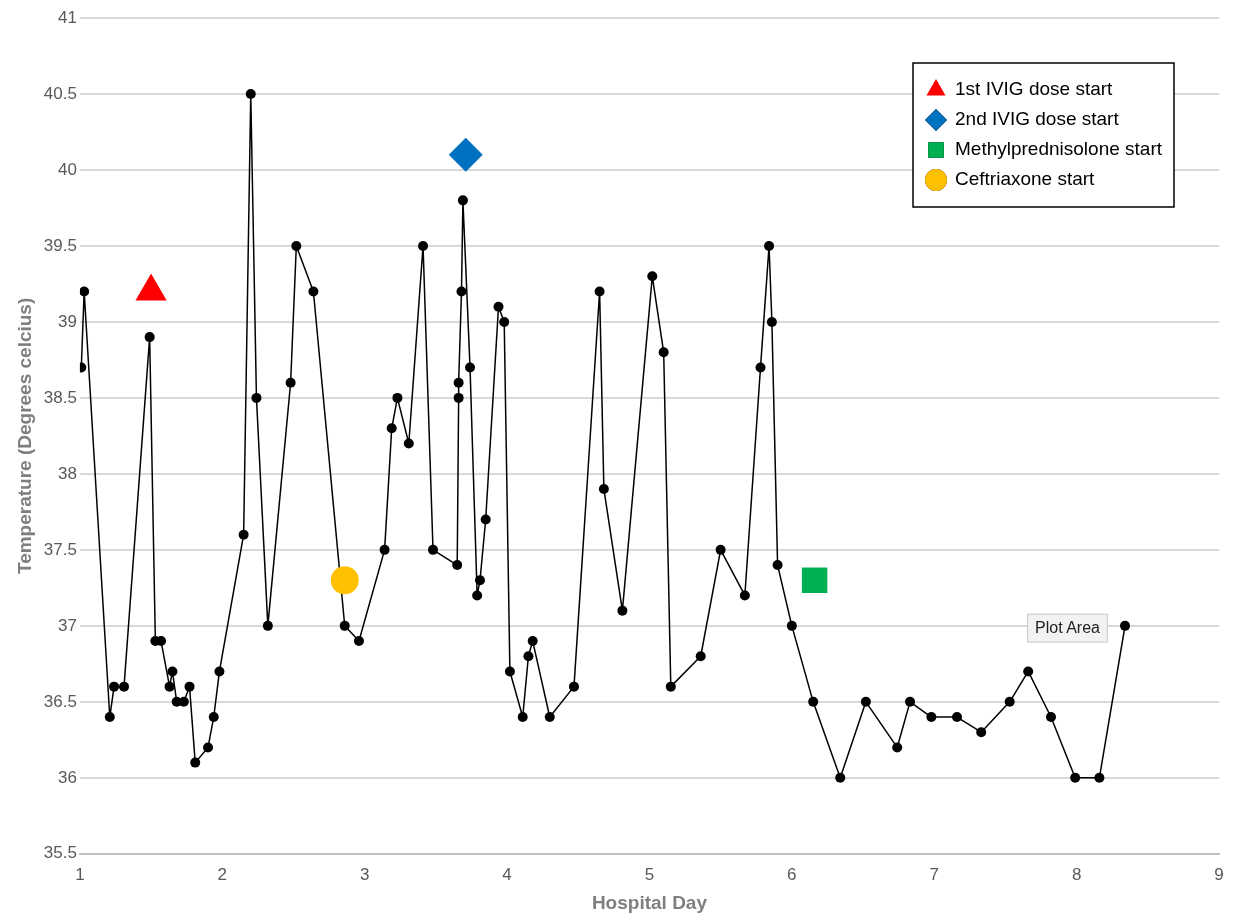  Describe the element at coordinates (60, 853) in the screenshot. I see `y-tick-label: 35.5` at that location.